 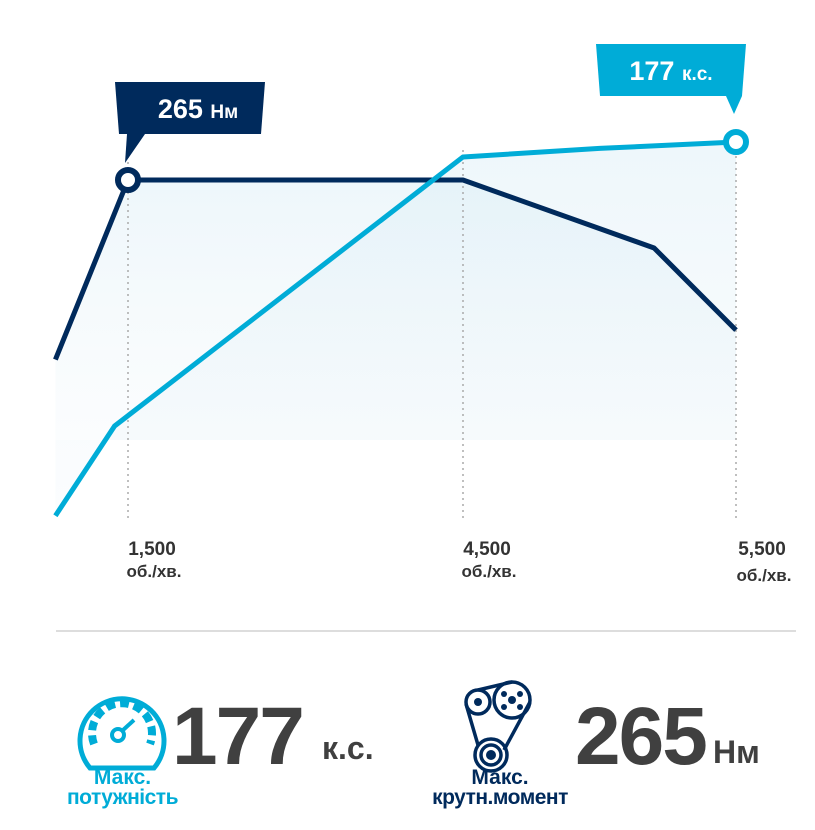 What do you see at coordinates (734, 105) in the screenshot?
I see `power-callout-pointer` at bounding box center [734, 105].